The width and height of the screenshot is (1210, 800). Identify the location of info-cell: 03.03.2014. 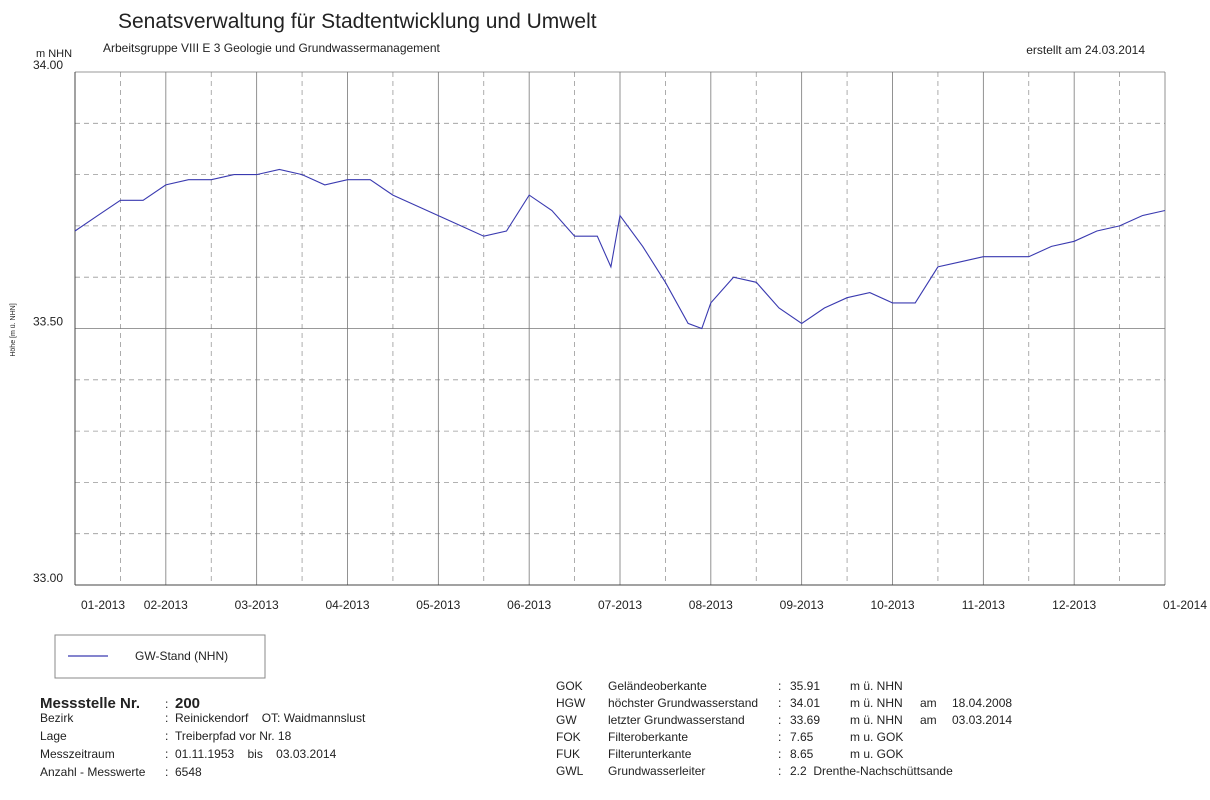
(982, 720).